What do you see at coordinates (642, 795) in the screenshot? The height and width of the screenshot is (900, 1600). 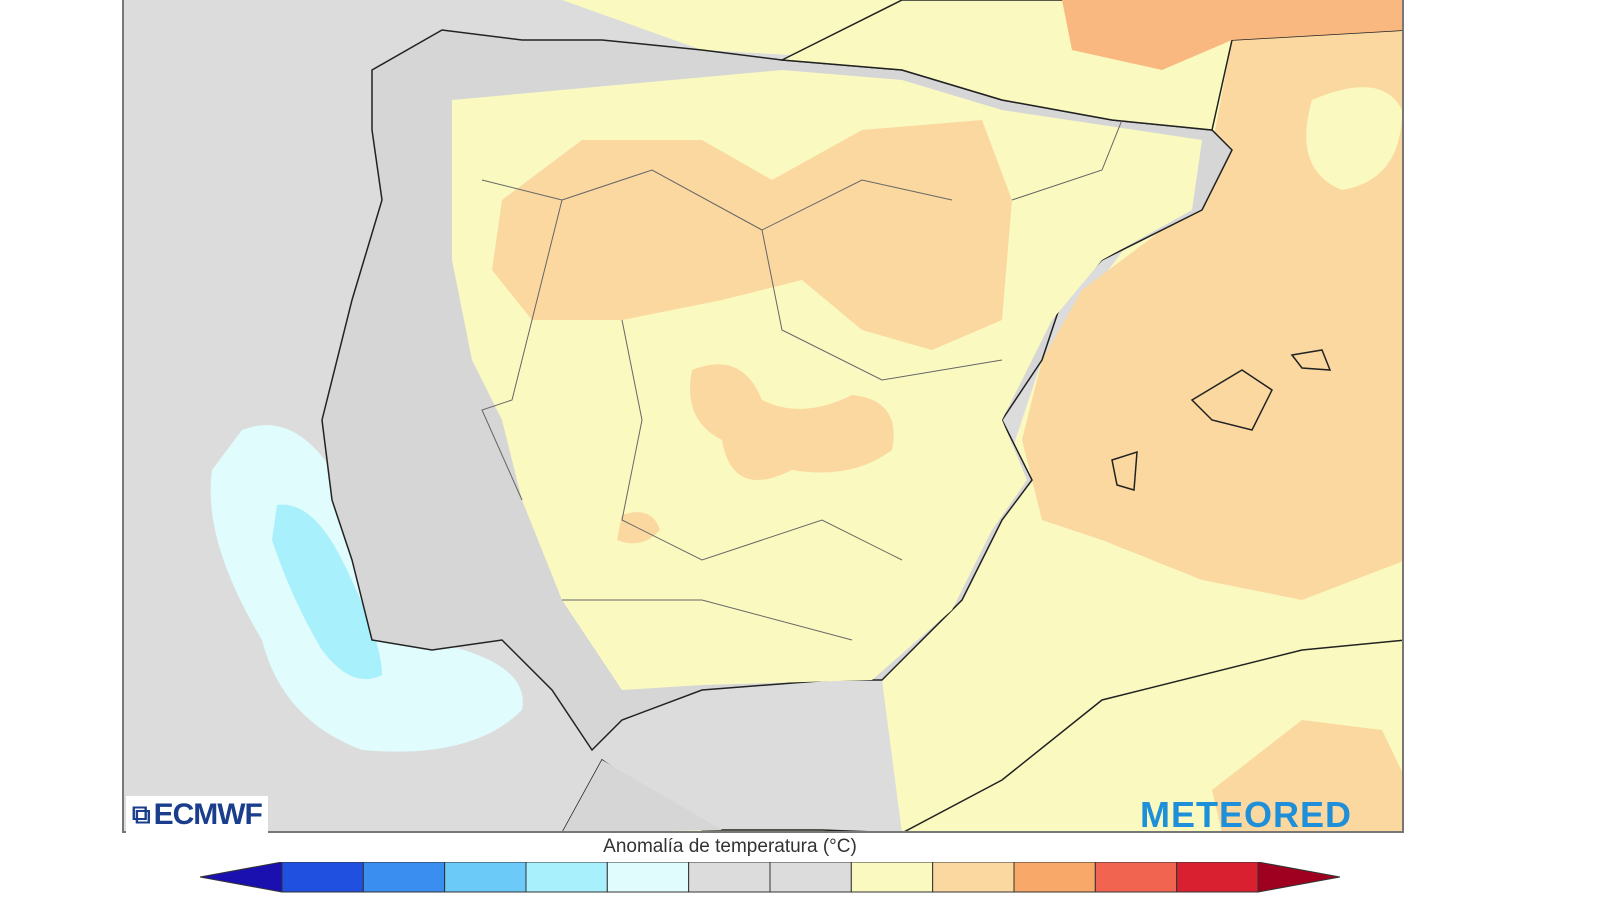 I see `africa-gray` at bounding box center [642, 795].